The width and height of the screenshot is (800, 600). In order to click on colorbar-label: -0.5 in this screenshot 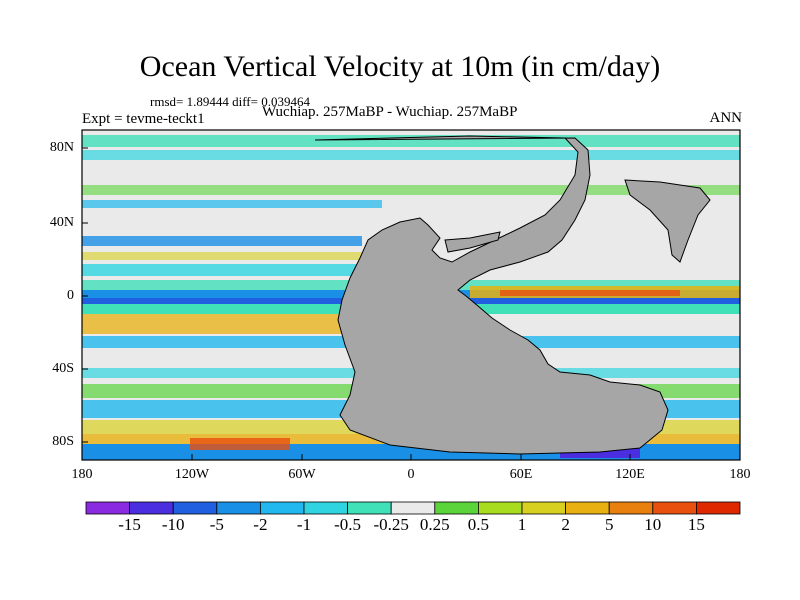, I will do `click(348, 524)`.